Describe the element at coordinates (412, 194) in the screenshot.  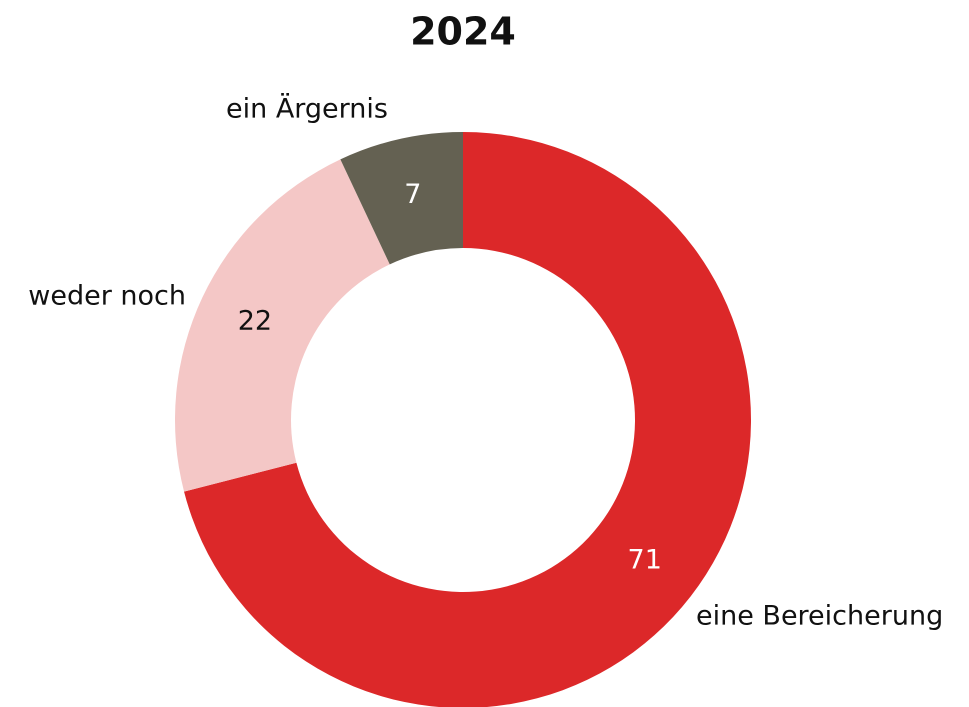
I see `value-label: 7` at that location.